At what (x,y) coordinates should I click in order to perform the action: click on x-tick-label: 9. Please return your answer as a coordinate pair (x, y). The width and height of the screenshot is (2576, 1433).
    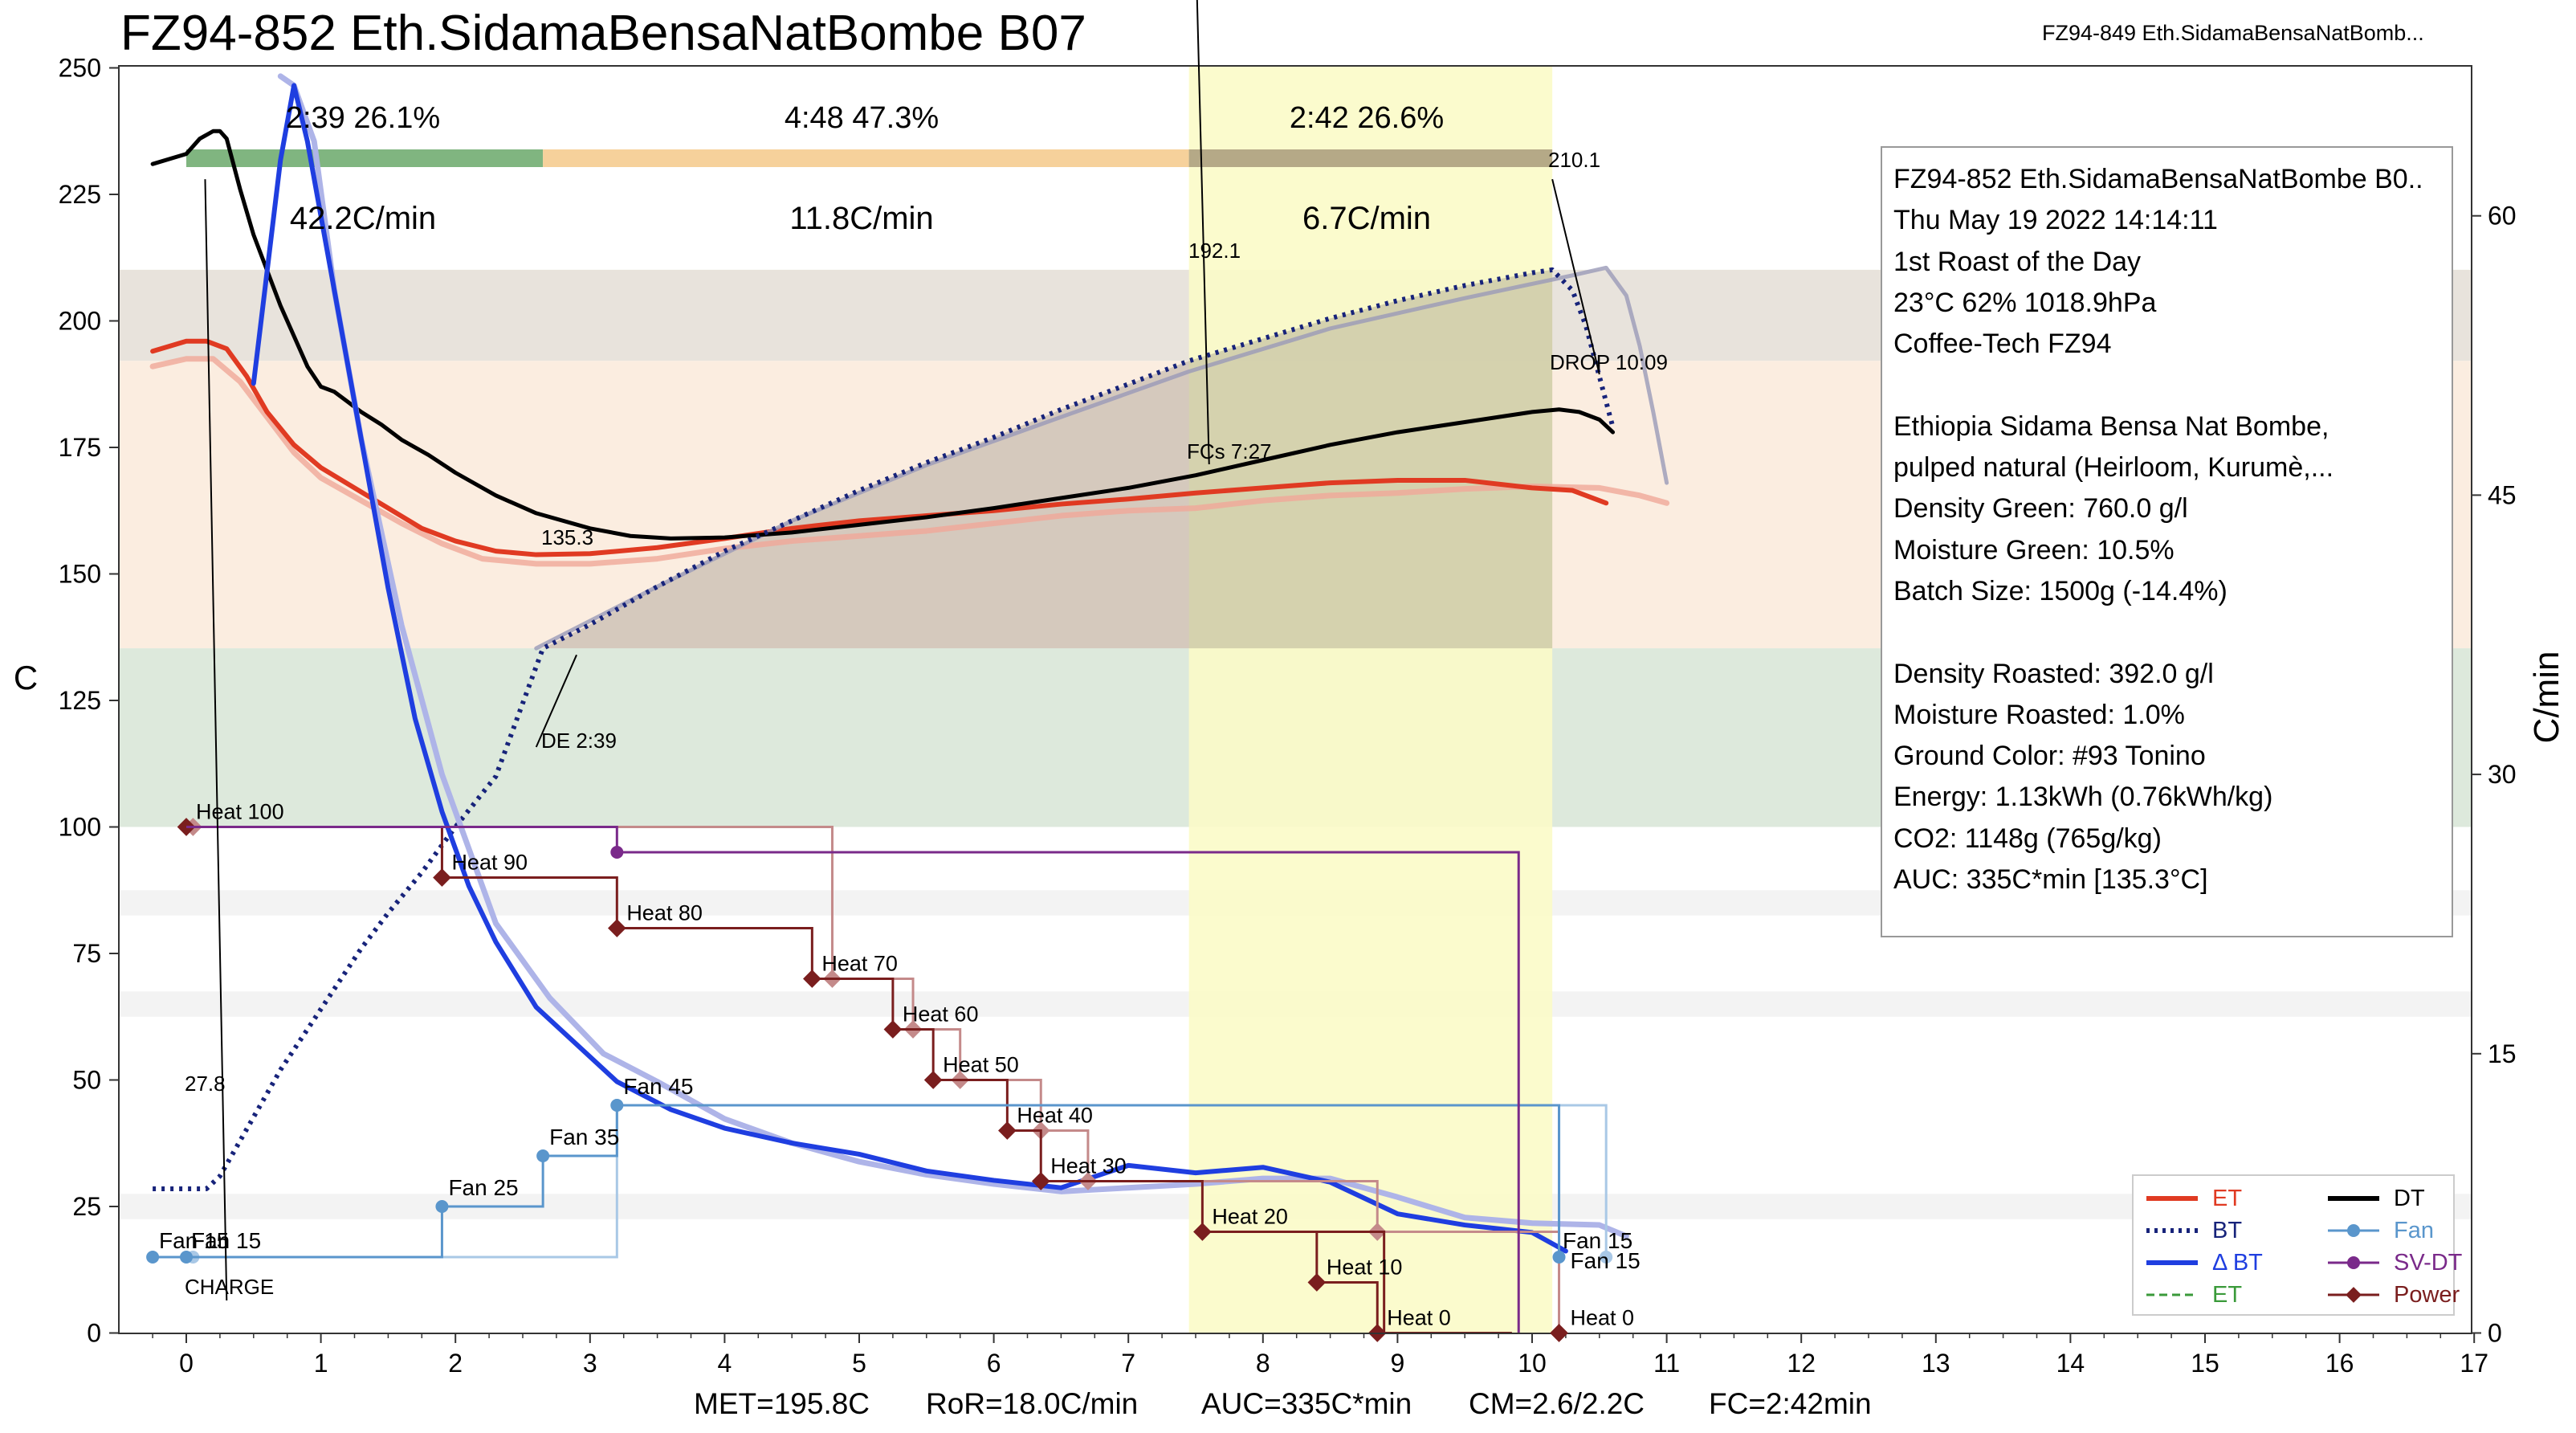
    Looking at the image, I should click on (1398, 1363).